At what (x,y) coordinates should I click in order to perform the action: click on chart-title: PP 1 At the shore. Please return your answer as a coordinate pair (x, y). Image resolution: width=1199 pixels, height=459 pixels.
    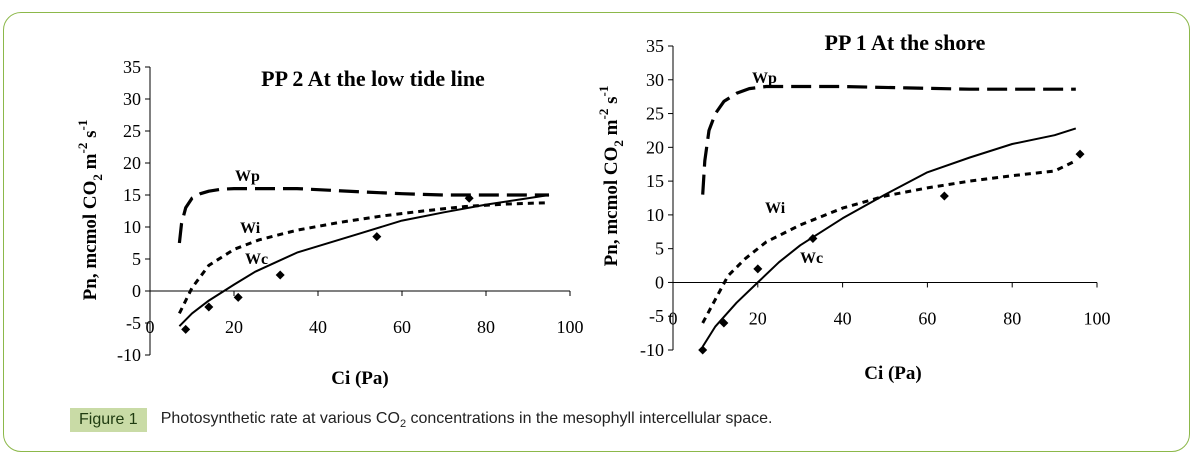
    Looking at the image, I should click on (905, 42).